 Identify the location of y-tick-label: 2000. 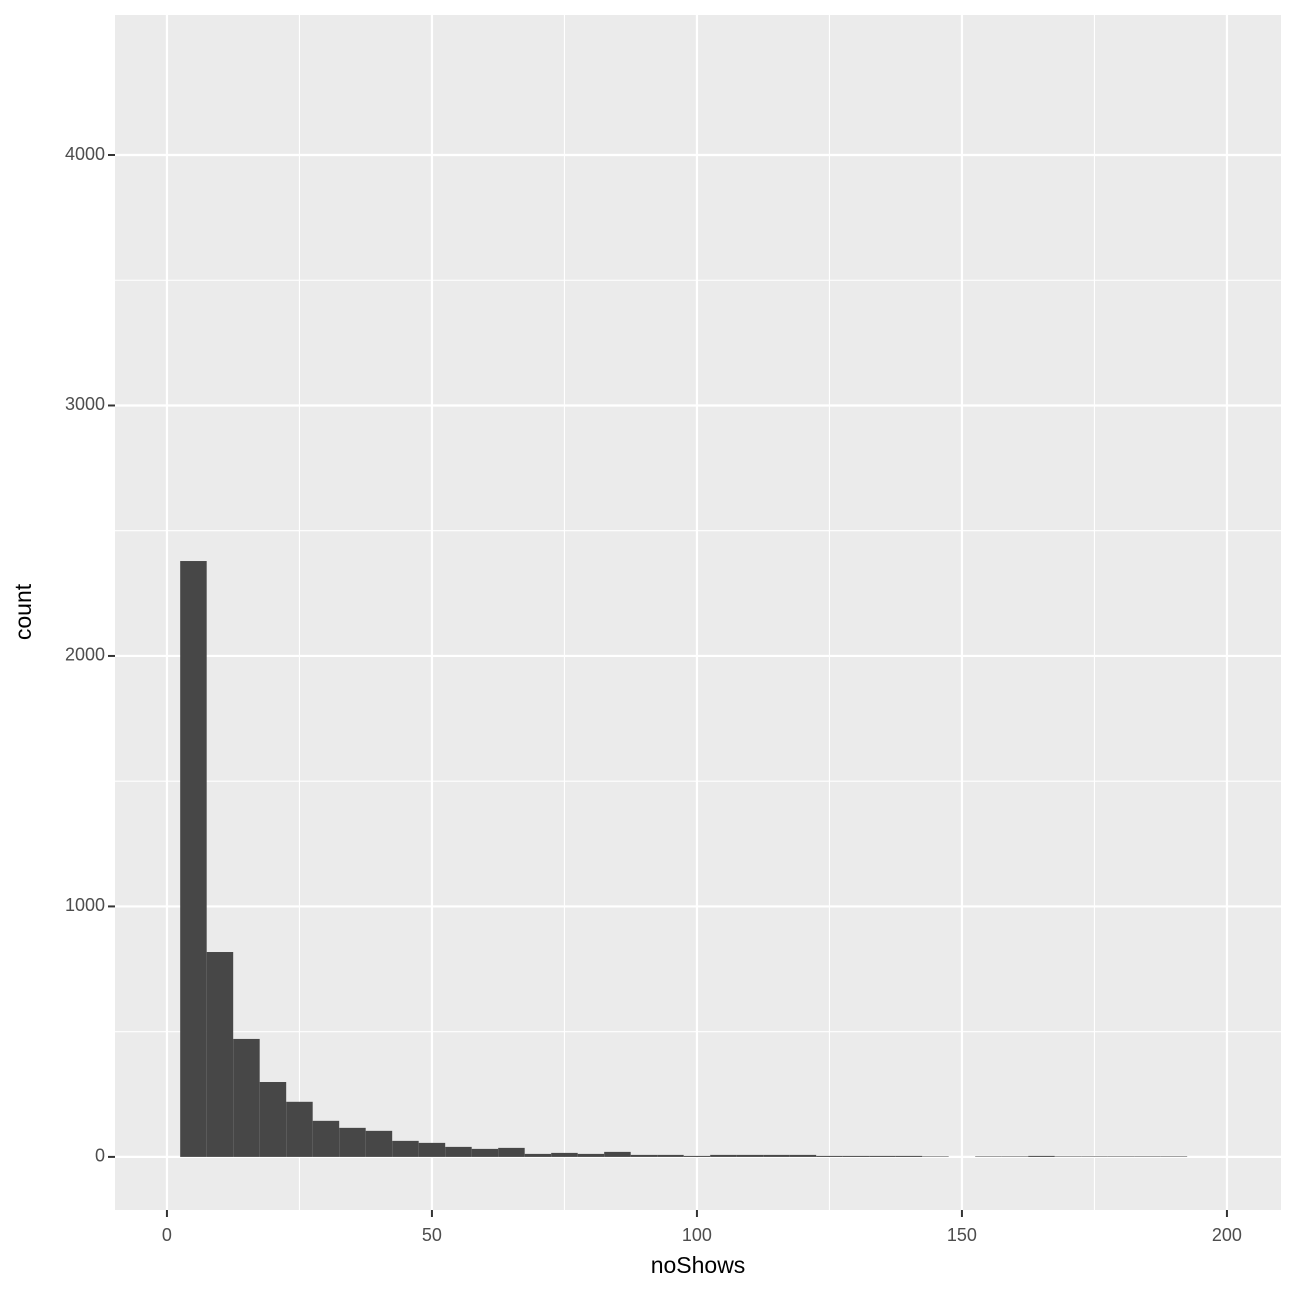
(85, 655).